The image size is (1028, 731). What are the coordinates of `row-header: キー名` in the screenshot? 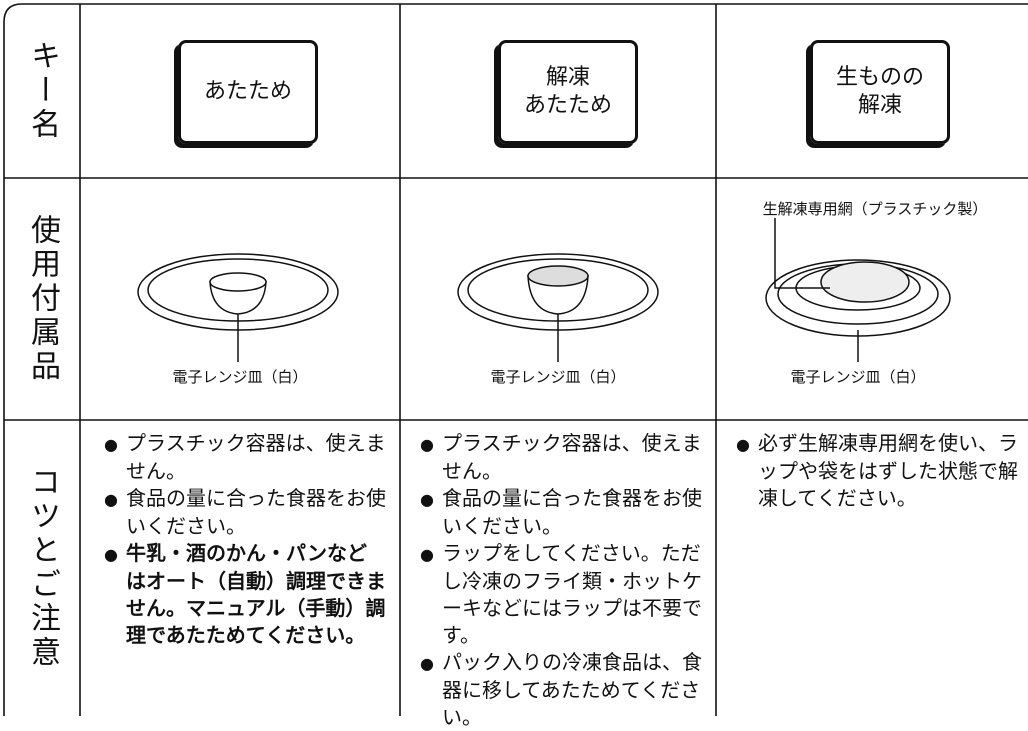 It's located at (42, 91).